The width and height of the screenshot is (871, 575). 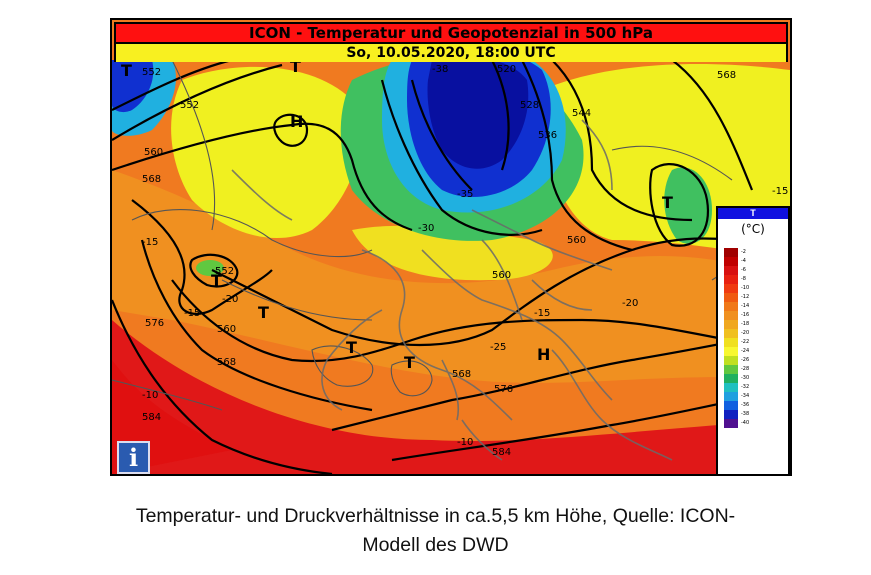 I want to click on legend-tick-label: -28, so click(x=745, y=369).